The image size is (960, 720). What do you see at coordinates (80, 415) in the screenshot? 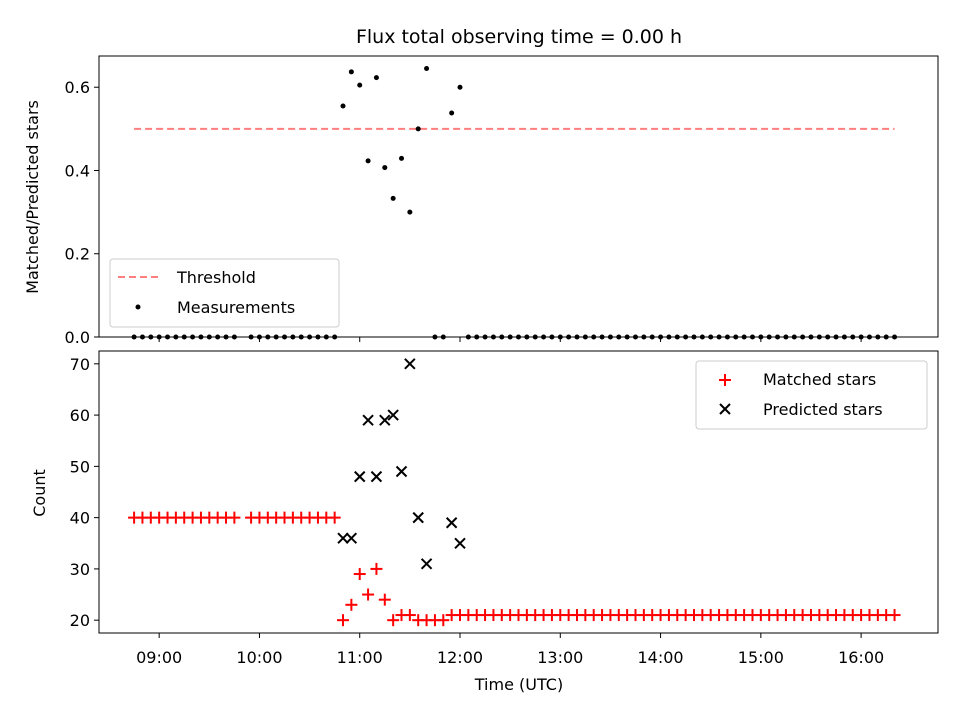
I see `bottom-y-tick-label: 60` at bounding box center [80, 415].